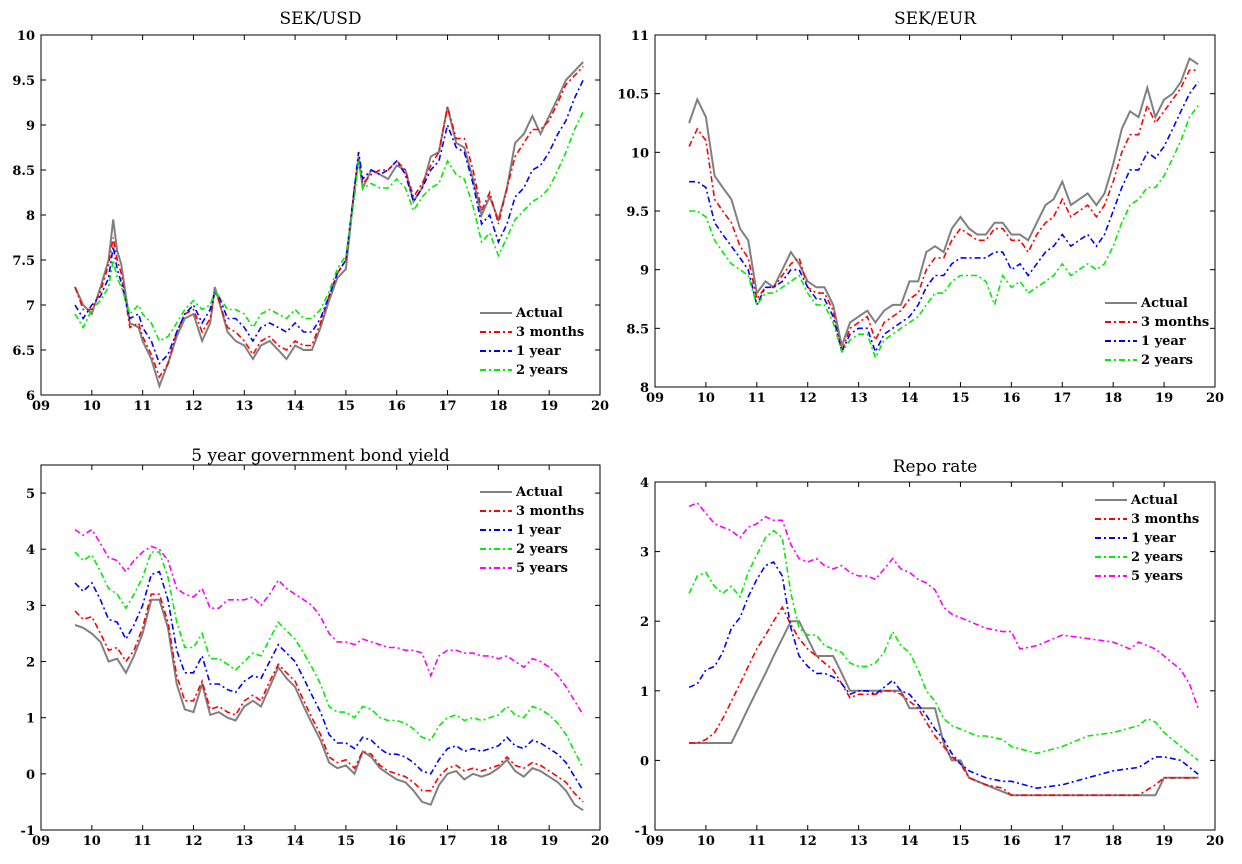 This screenshot has height=864, width=1242. What do you see at coordinates (640, 36) in the screenshot?
I see `y-tick-label: 11` at bounding box center [640, 36].